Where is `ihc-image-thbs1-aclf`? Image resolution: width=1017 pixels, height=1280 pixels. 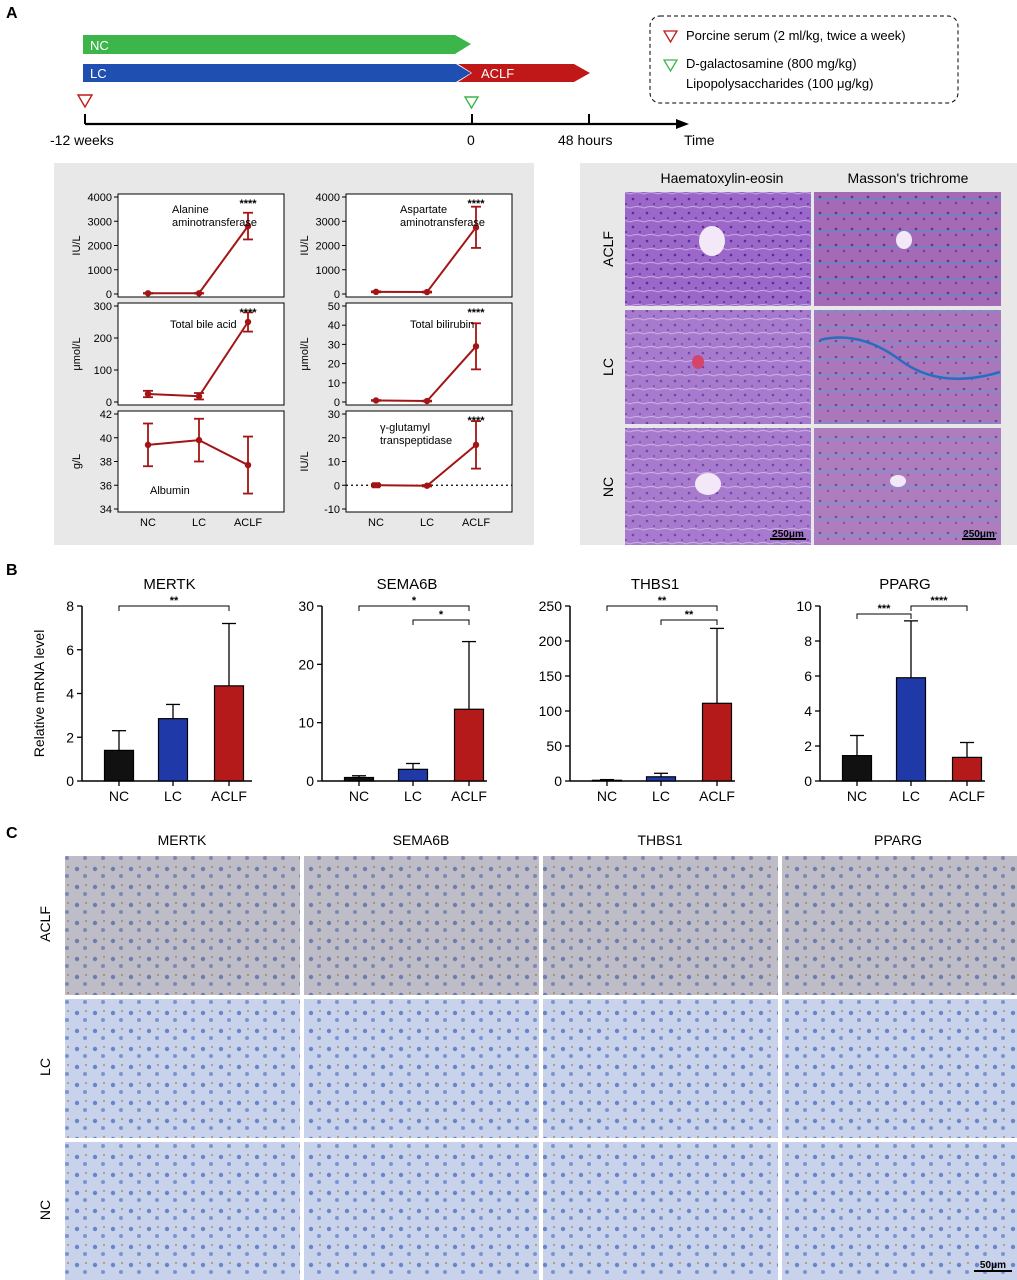 ihc-image-thbs1-aclf is located at coordinates (660, 925).